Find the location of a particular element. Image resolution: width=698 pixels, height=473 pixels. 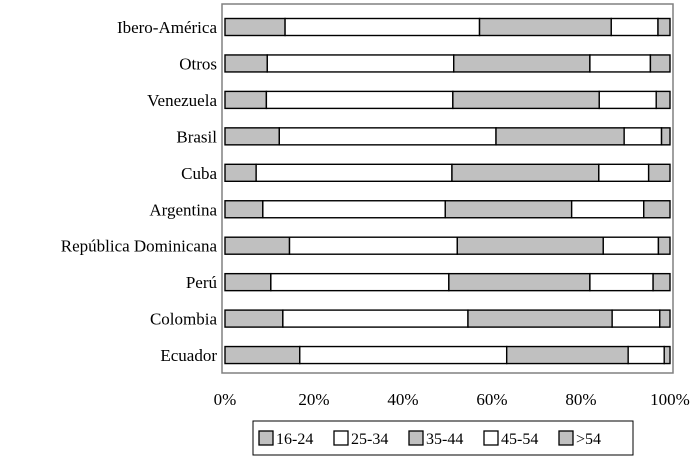

x-tick-label: 80% is located at coordinates (580, 399).